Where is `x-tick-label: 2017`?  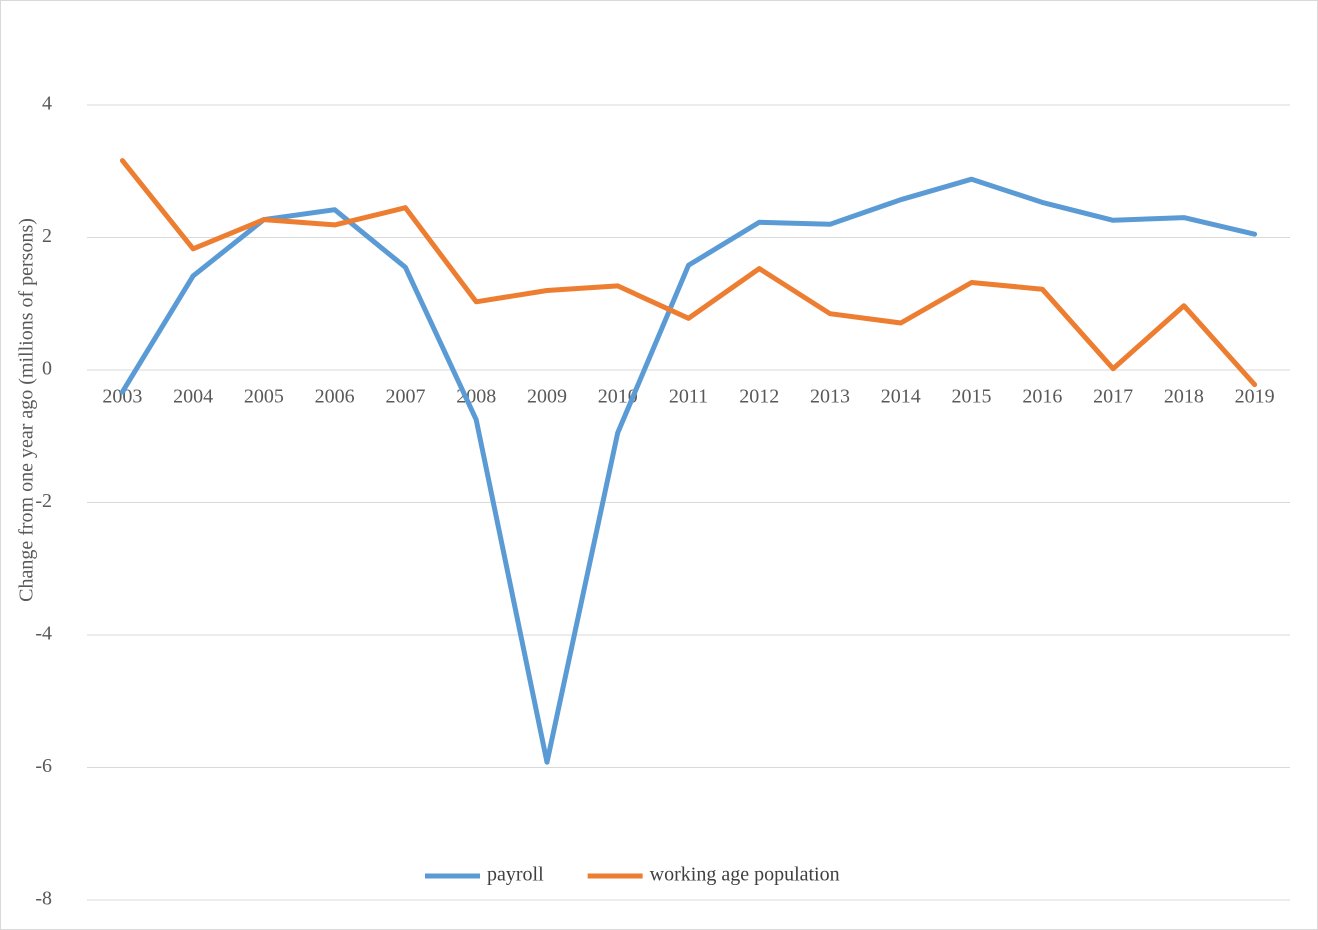 x-tick-label: 2017 is located at coordinates (1113, 397).